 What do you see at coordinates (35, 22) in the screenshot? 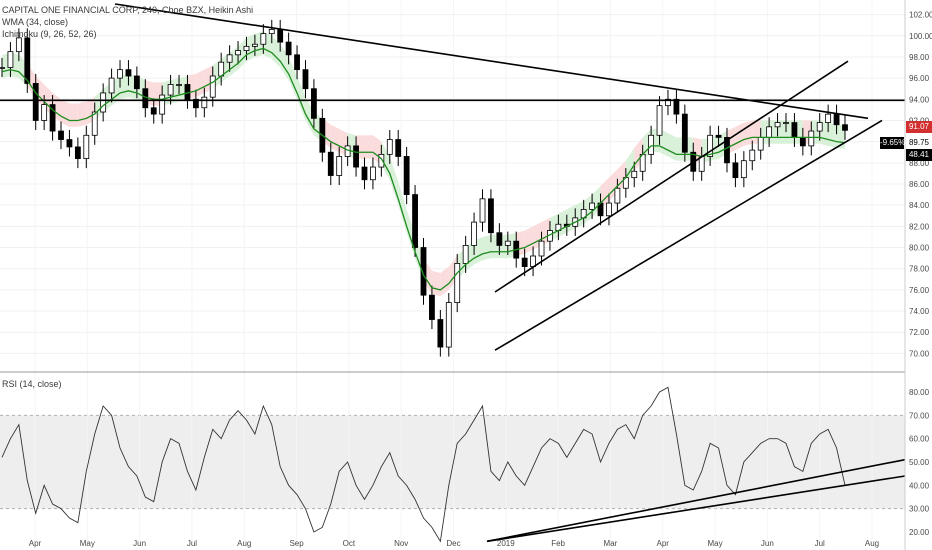
I see `wma-legend: WMA (34, close)` at bounding box center [35, 22].